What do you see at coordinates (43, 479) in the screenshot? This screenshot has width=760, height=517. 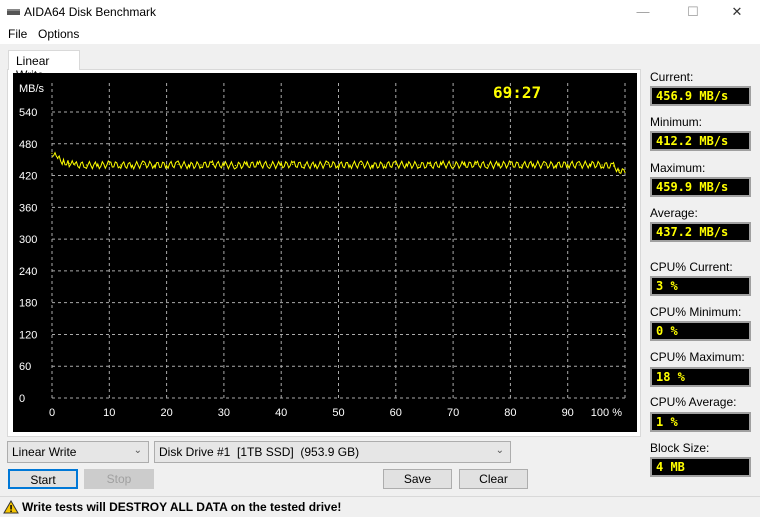 I see `start-button: Start` at bounding box center [43, 479].